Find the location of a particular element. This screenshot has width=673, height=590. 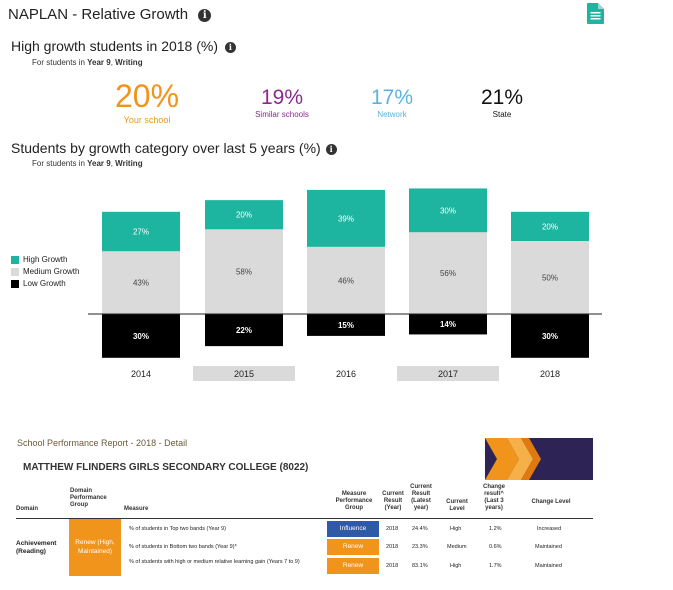

bar-label-medium: 46% is located at coordinates (346, 280).